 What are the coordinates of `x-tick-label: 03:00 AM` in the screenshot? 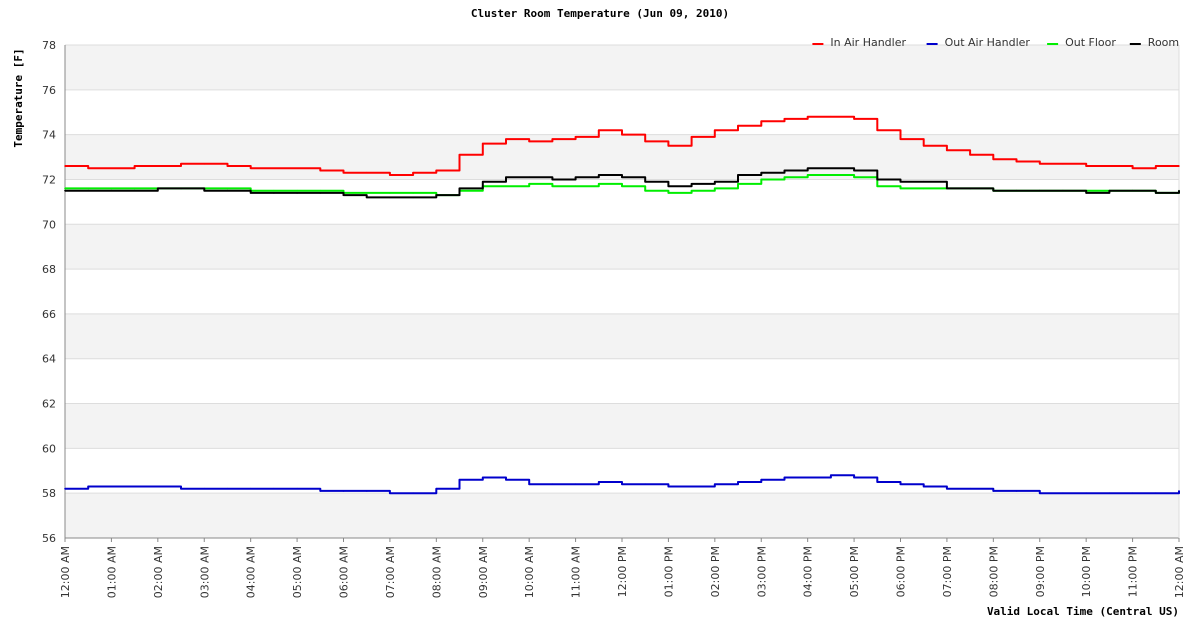 It's located at (204, 572).